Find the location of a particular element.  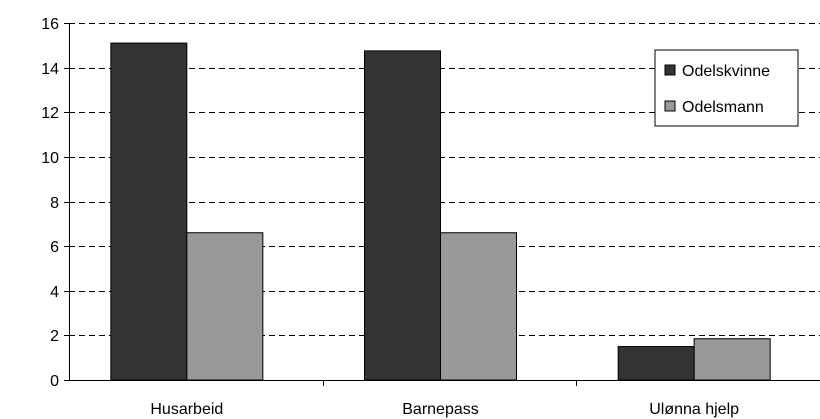

x-tick-label: Ulønna hjelp is located at coordinates (694, 409).